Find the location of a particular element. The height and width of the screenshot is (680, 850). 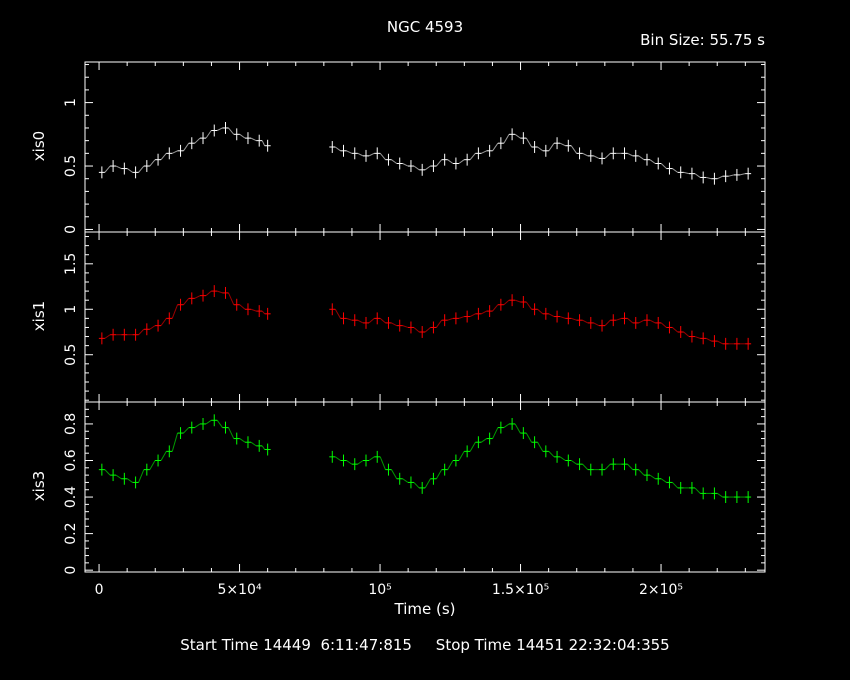

start-time-label: Start Time is located at coordinates (219, 645).